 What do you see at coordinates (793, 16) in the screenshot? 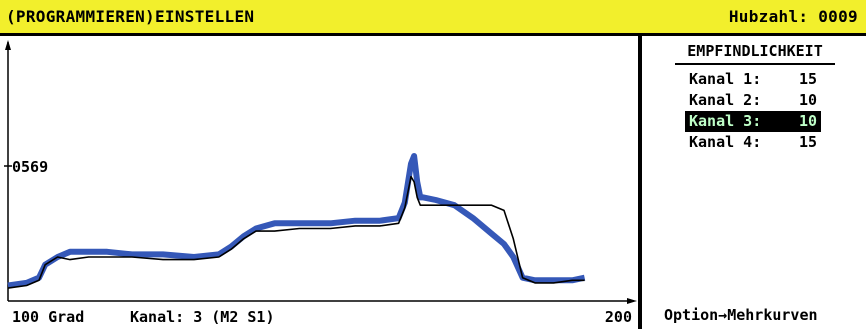
I see `hubzahl-counter: Hubzahl: 0009` at bounding box center [793, 16].